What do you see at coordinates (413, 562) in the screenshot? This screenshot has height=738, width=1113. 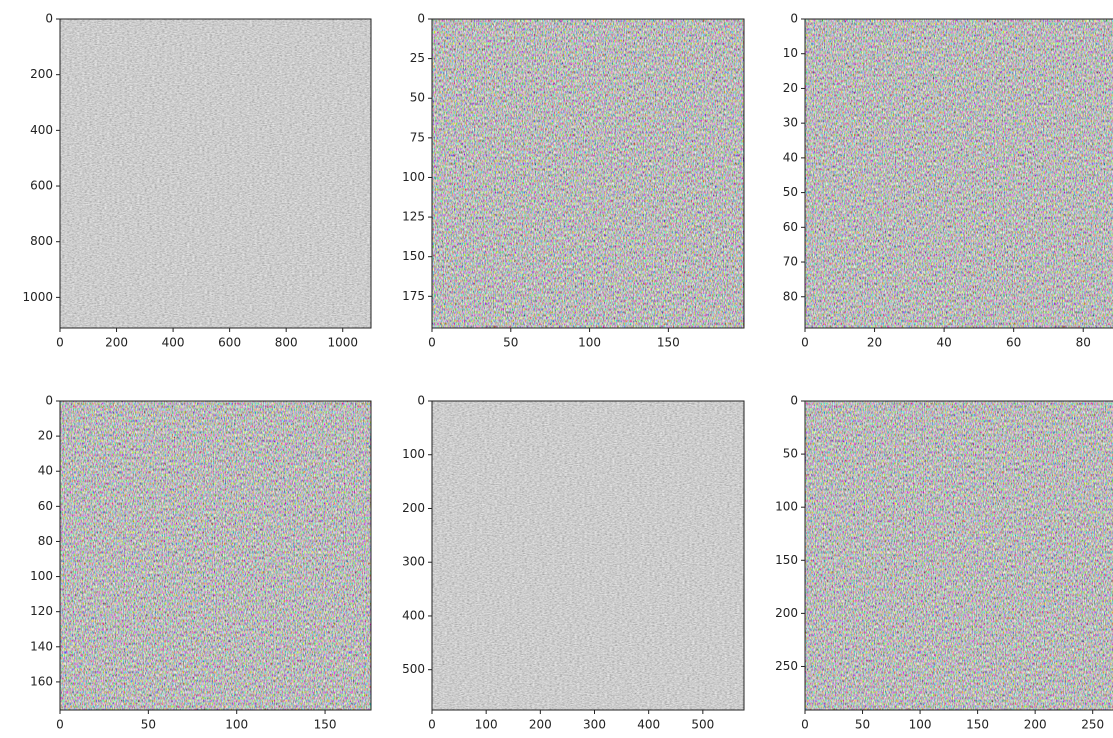 I see `y-tick-label: 300` at bounding box center [413, 562].